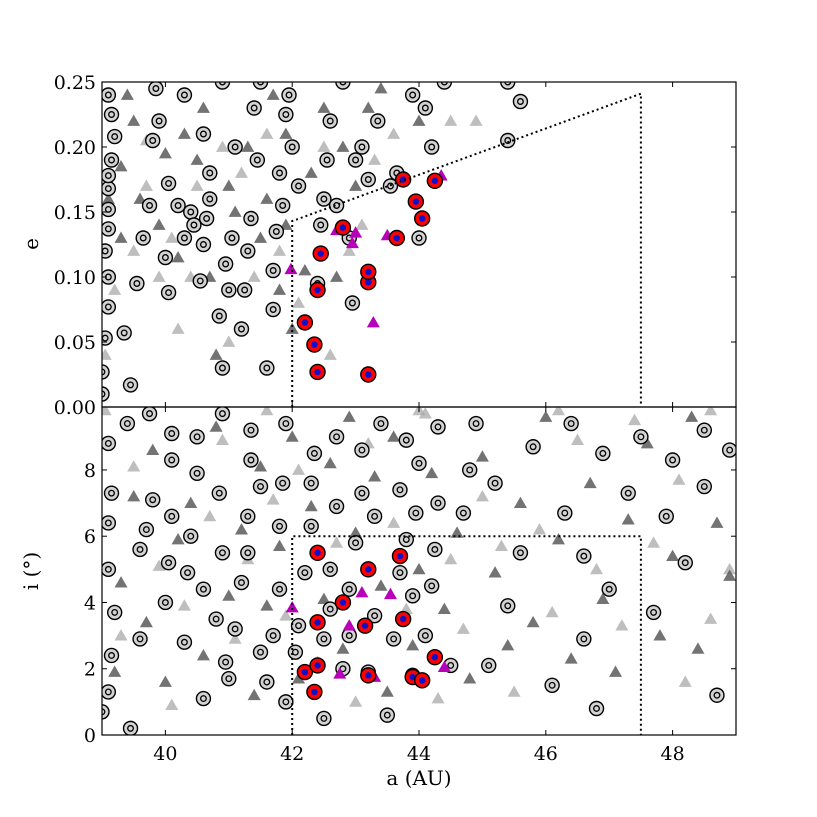 The height and width of the screenshot is (817, 817). Describe the element at coordinates (90, 603) in the screenshot. I see `inclination-y-tick-label: 4` at that location.